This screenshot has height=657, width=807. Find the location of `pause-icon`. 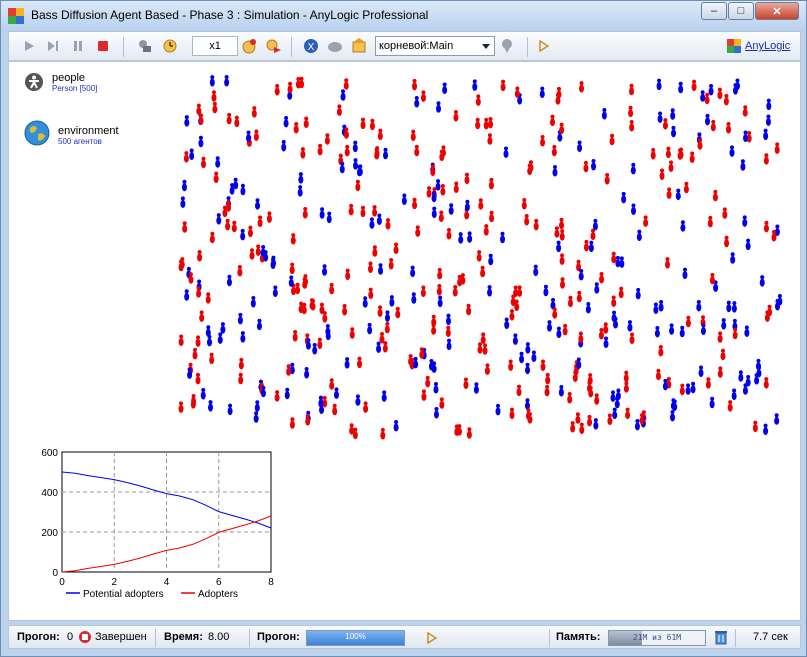

pause-icon is located at coordinates (78, 46).